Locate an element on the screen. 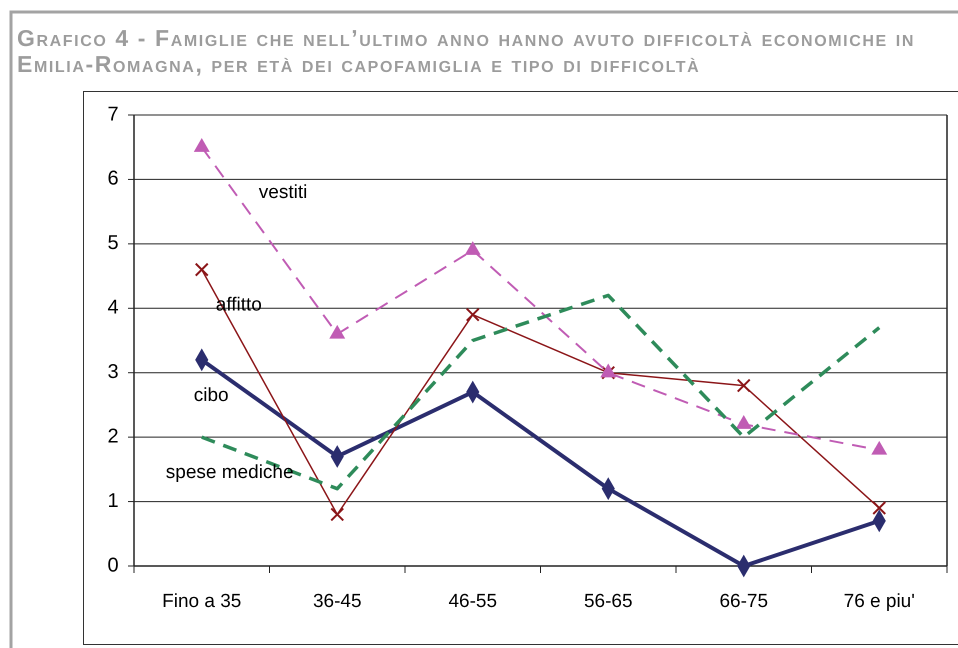 The image size is (958, 648). x-tick-label: 66-75 is located at coordinates (743, 601).